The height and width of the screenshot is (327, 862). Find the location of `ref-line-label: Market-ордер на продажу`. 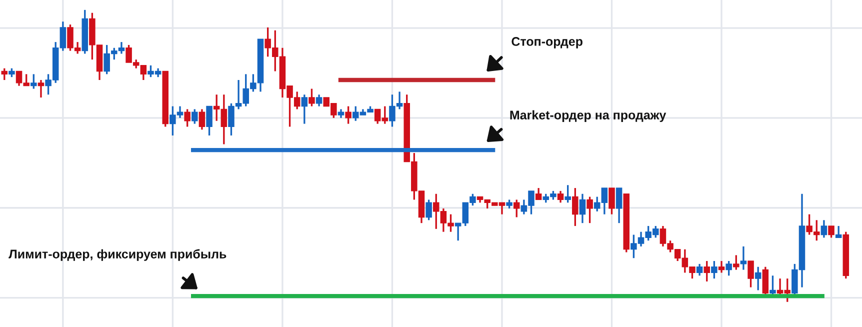

ref-line-label: Market-ордер на продажу is located at coordinates (588, 116).